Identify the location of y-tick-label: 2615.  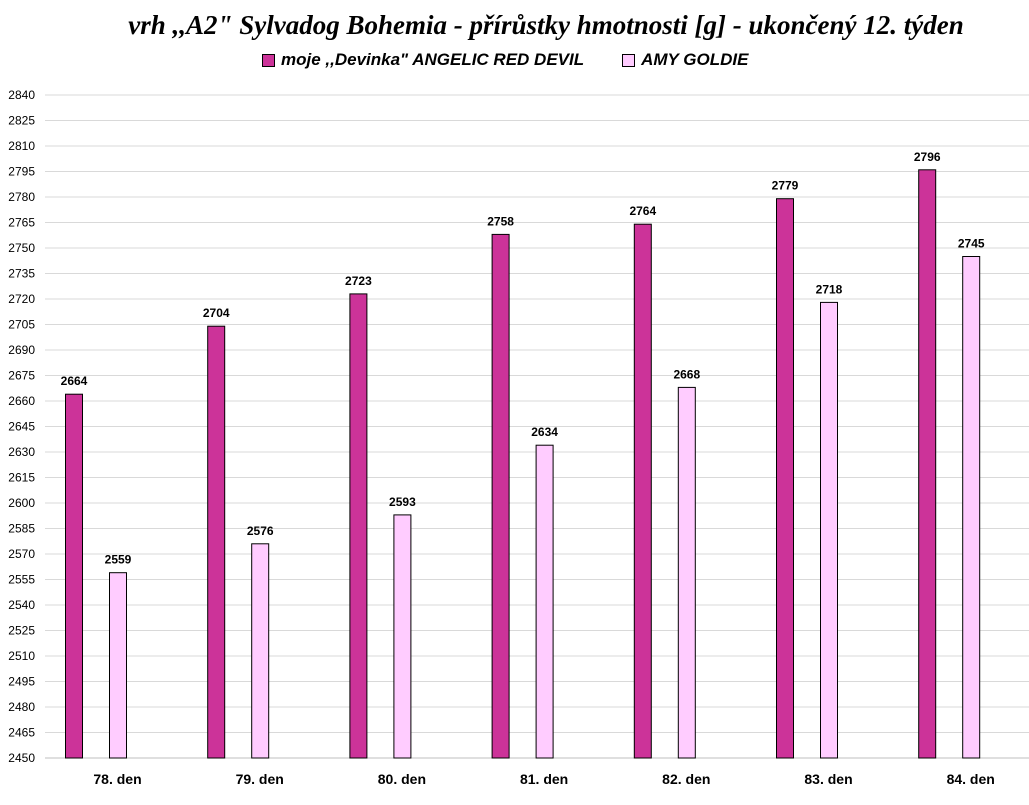
(21, 478).